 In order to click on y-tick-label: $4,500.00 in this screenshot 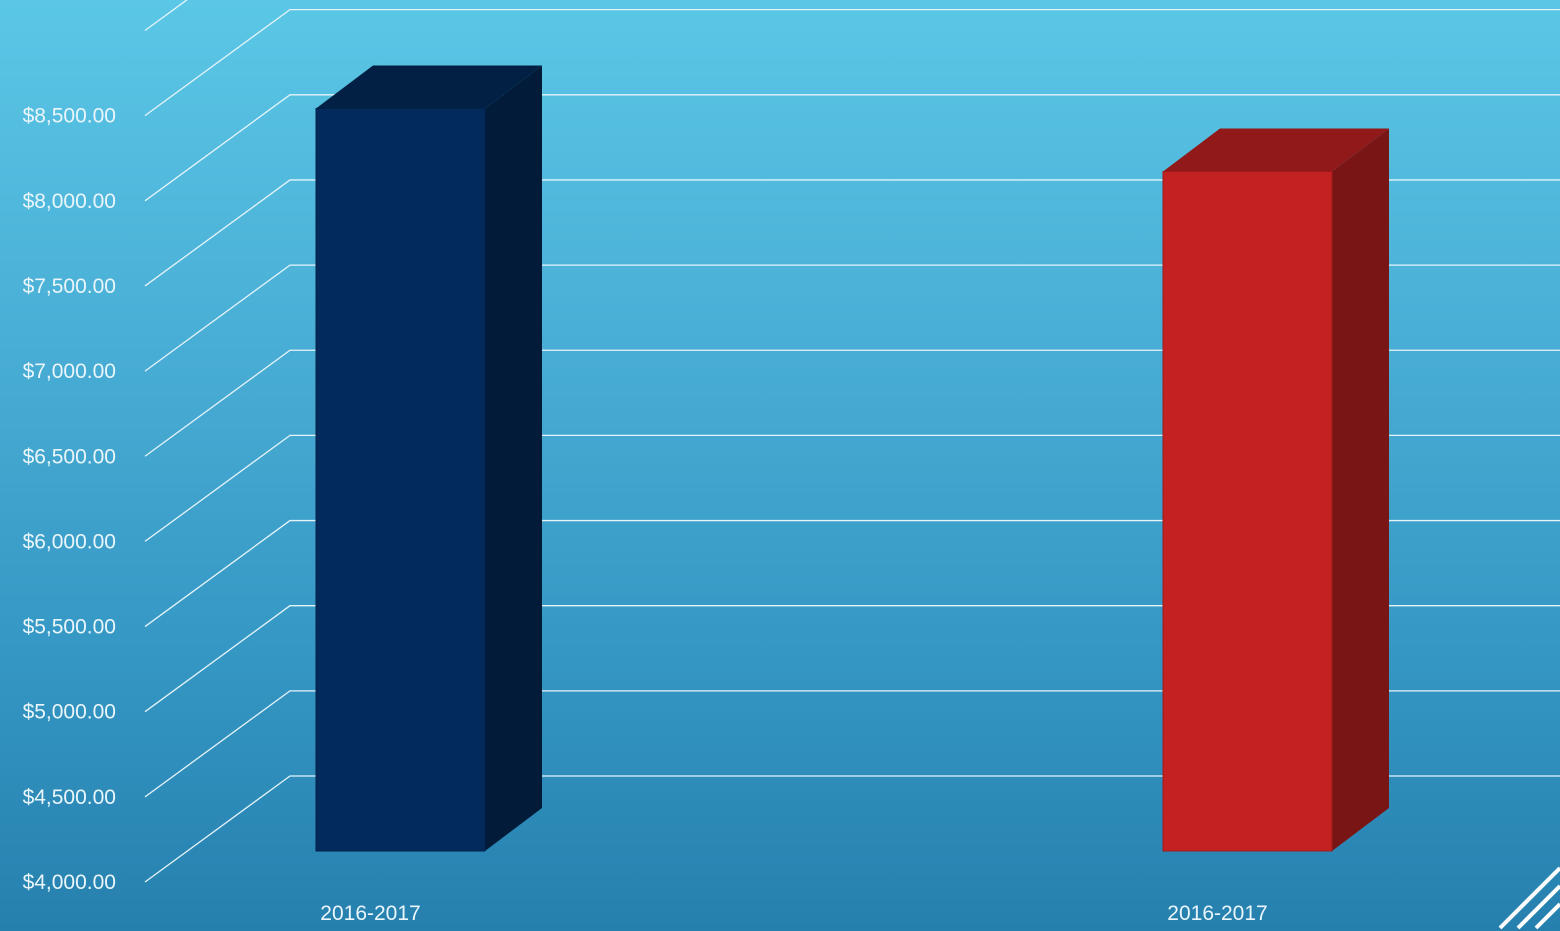, I will do `click(69, 797)`.